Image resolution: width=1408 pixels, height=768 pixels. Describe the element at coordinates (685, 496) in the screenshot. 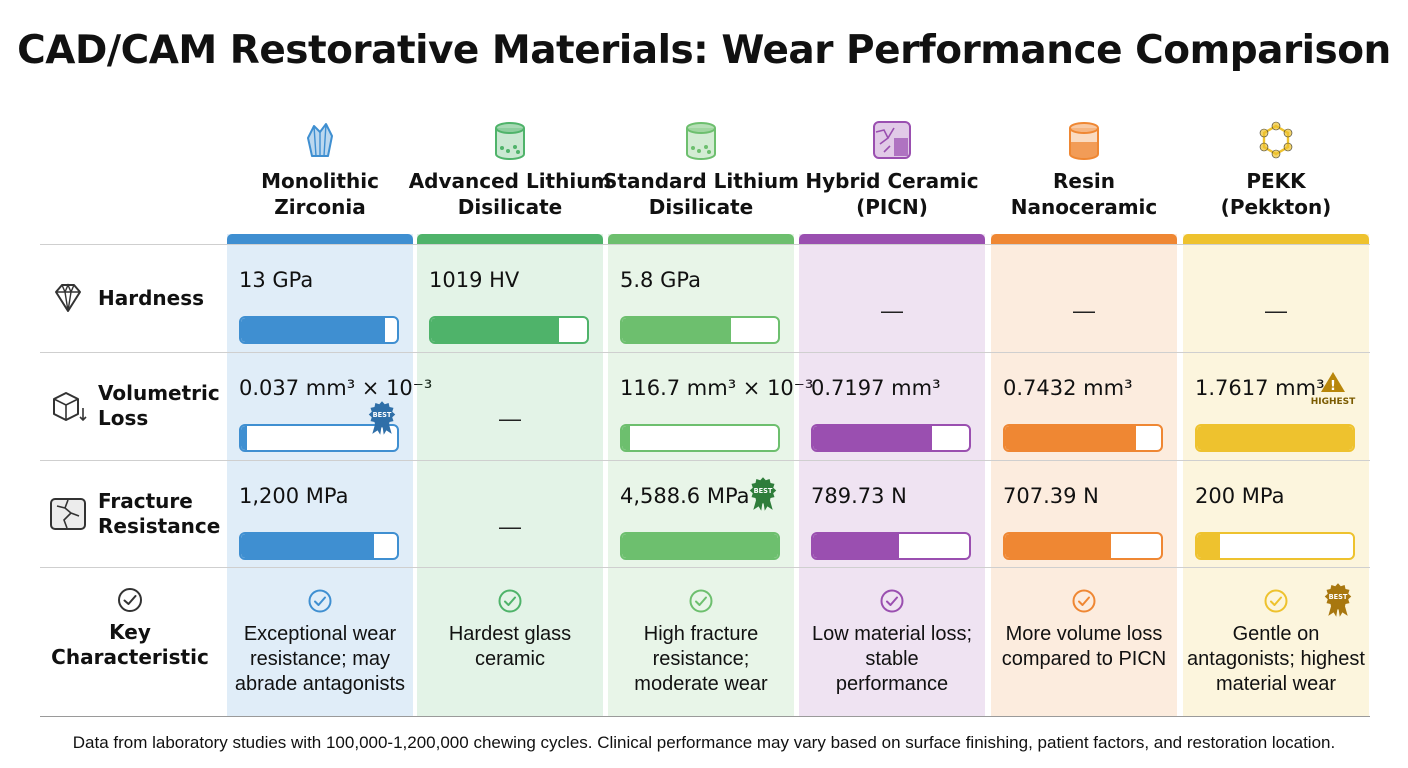

I see `value-label: 4,588.6 MPa` at that location.